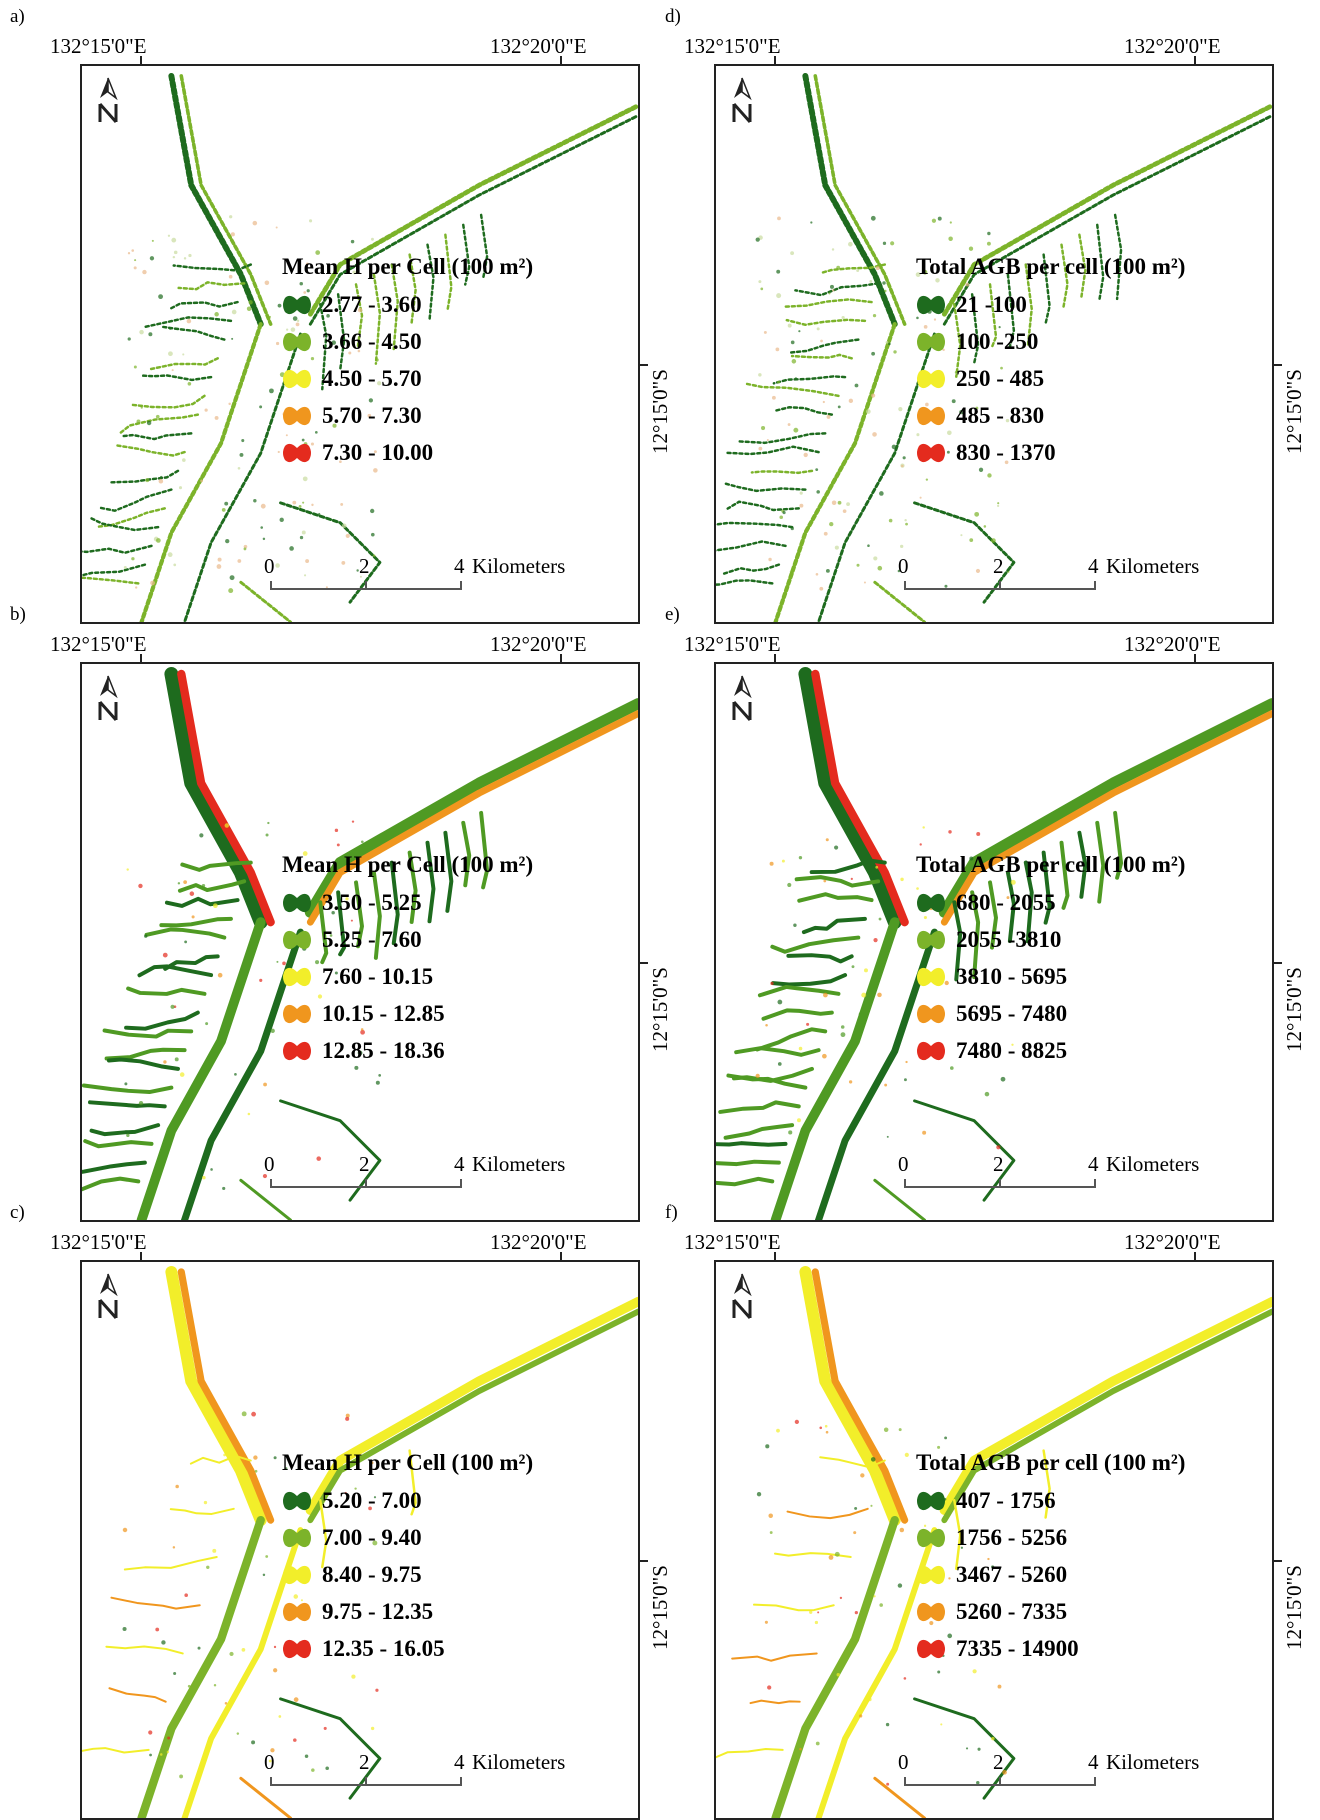 The width and height of the screenshot is (1320, 1820). Describe the element at coordinates (1012, 976) in the screenshot. I see `legend-item-label: 3810 - 5695` at that location.